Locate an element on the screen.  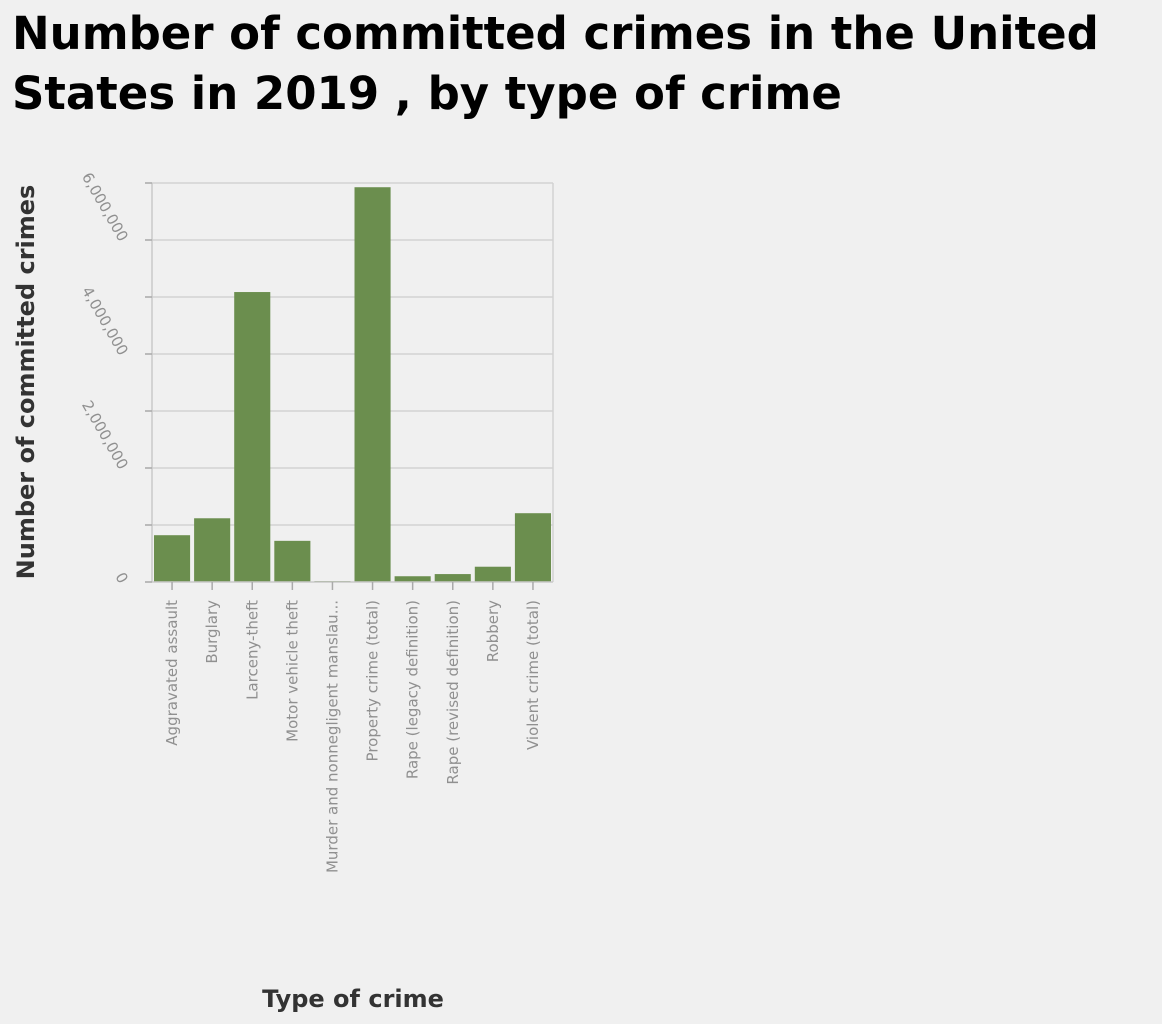
x-tick-label: Burglary is located at coordinates (212, 632).